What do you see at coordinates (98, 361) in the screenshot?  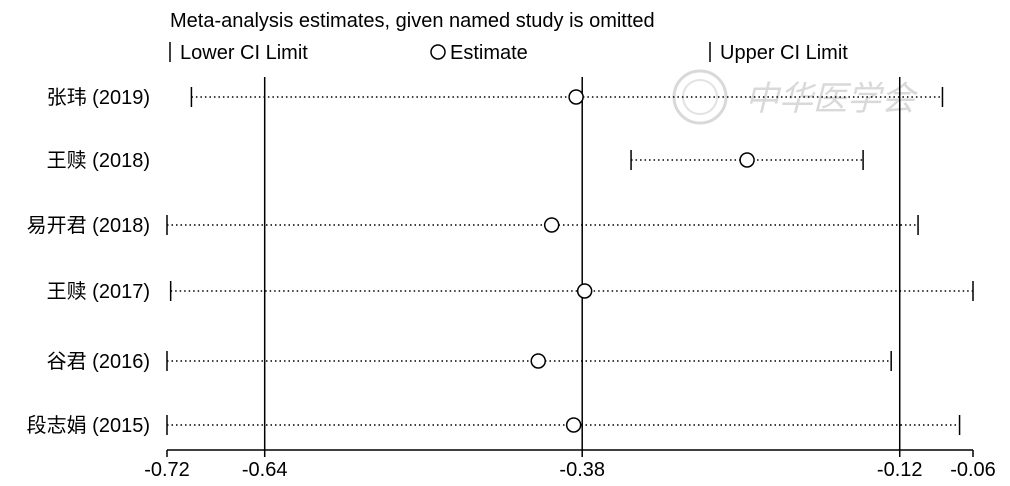 I see `study-label-4: 谷君 (2016)` at bounding box center [98, 361].